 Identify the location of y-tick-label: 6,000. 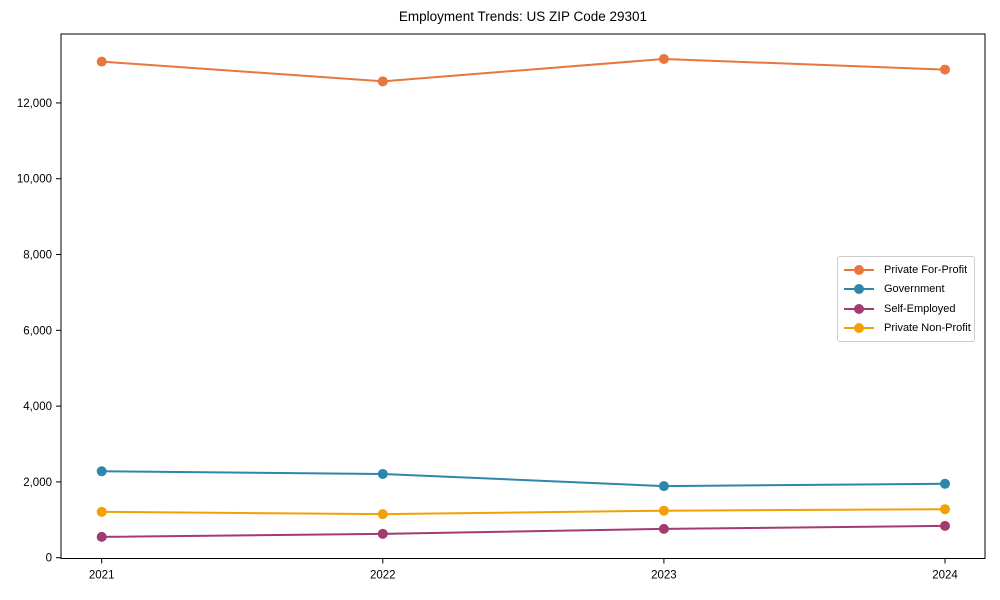
(37, 331).